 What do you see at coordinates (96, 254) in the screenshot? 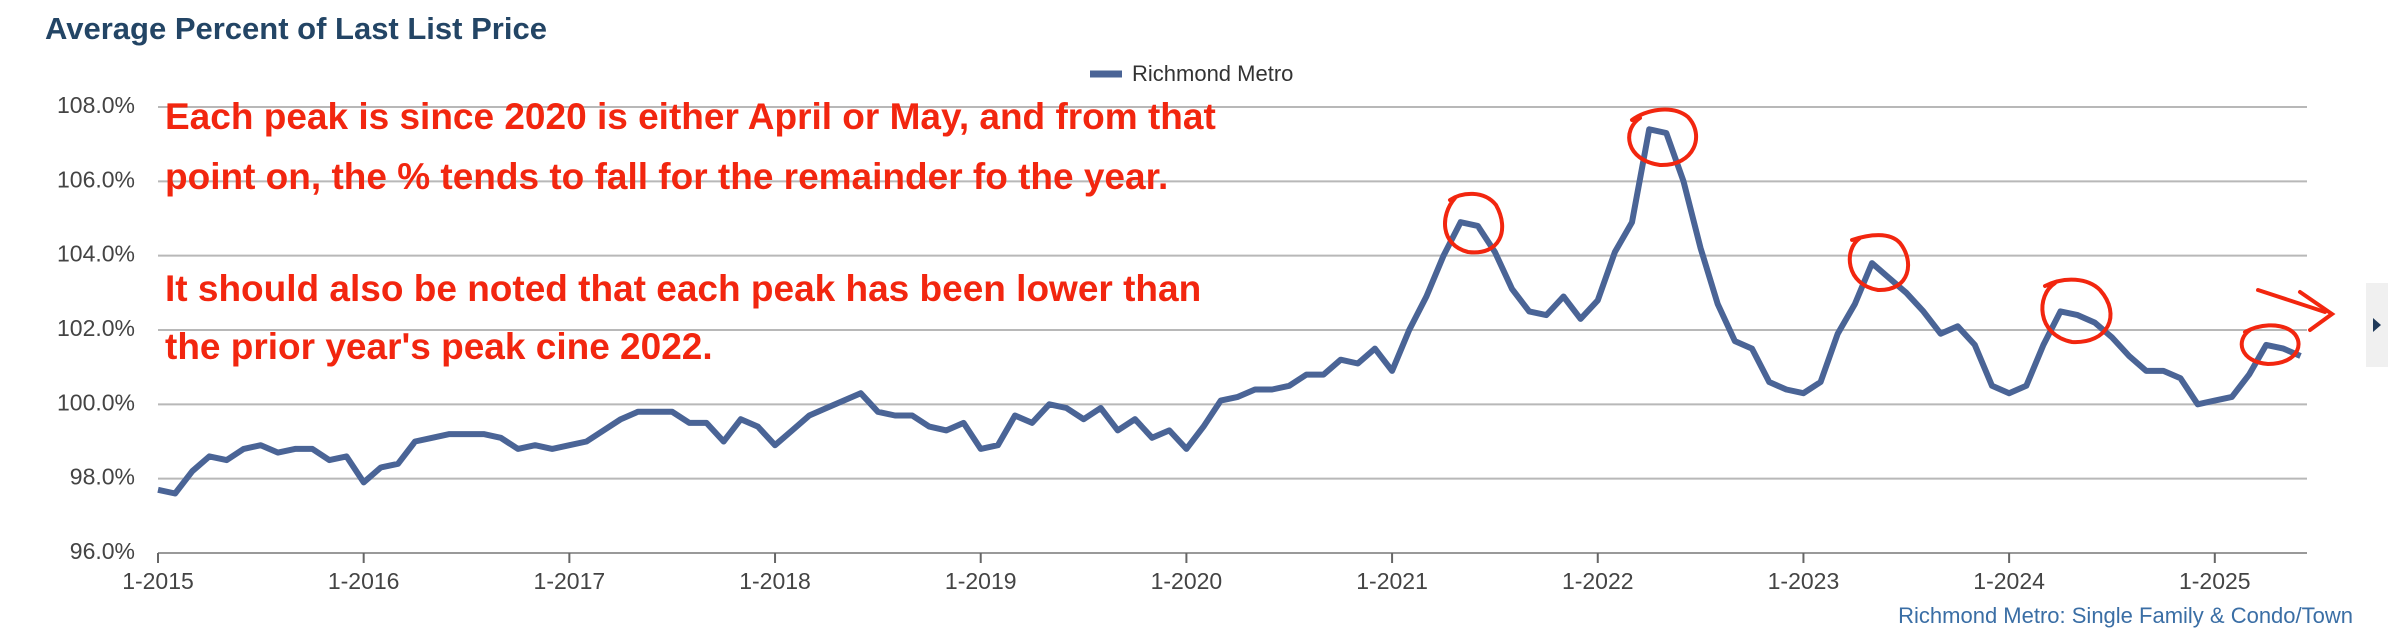
I see `y-tick-label: 104.0%` at bounding box center [96, 254].